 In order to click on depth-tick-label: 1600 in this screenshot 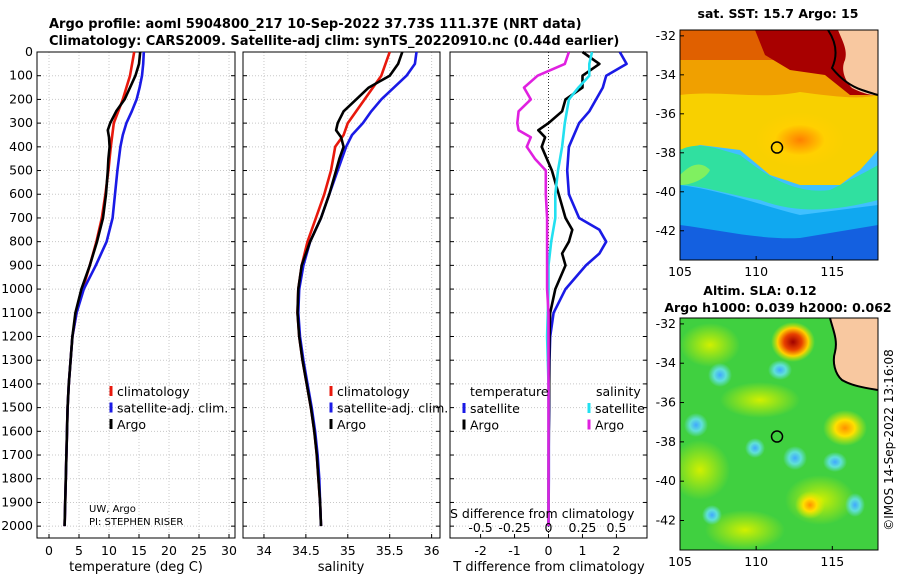, I will do `click(17, 430)`.